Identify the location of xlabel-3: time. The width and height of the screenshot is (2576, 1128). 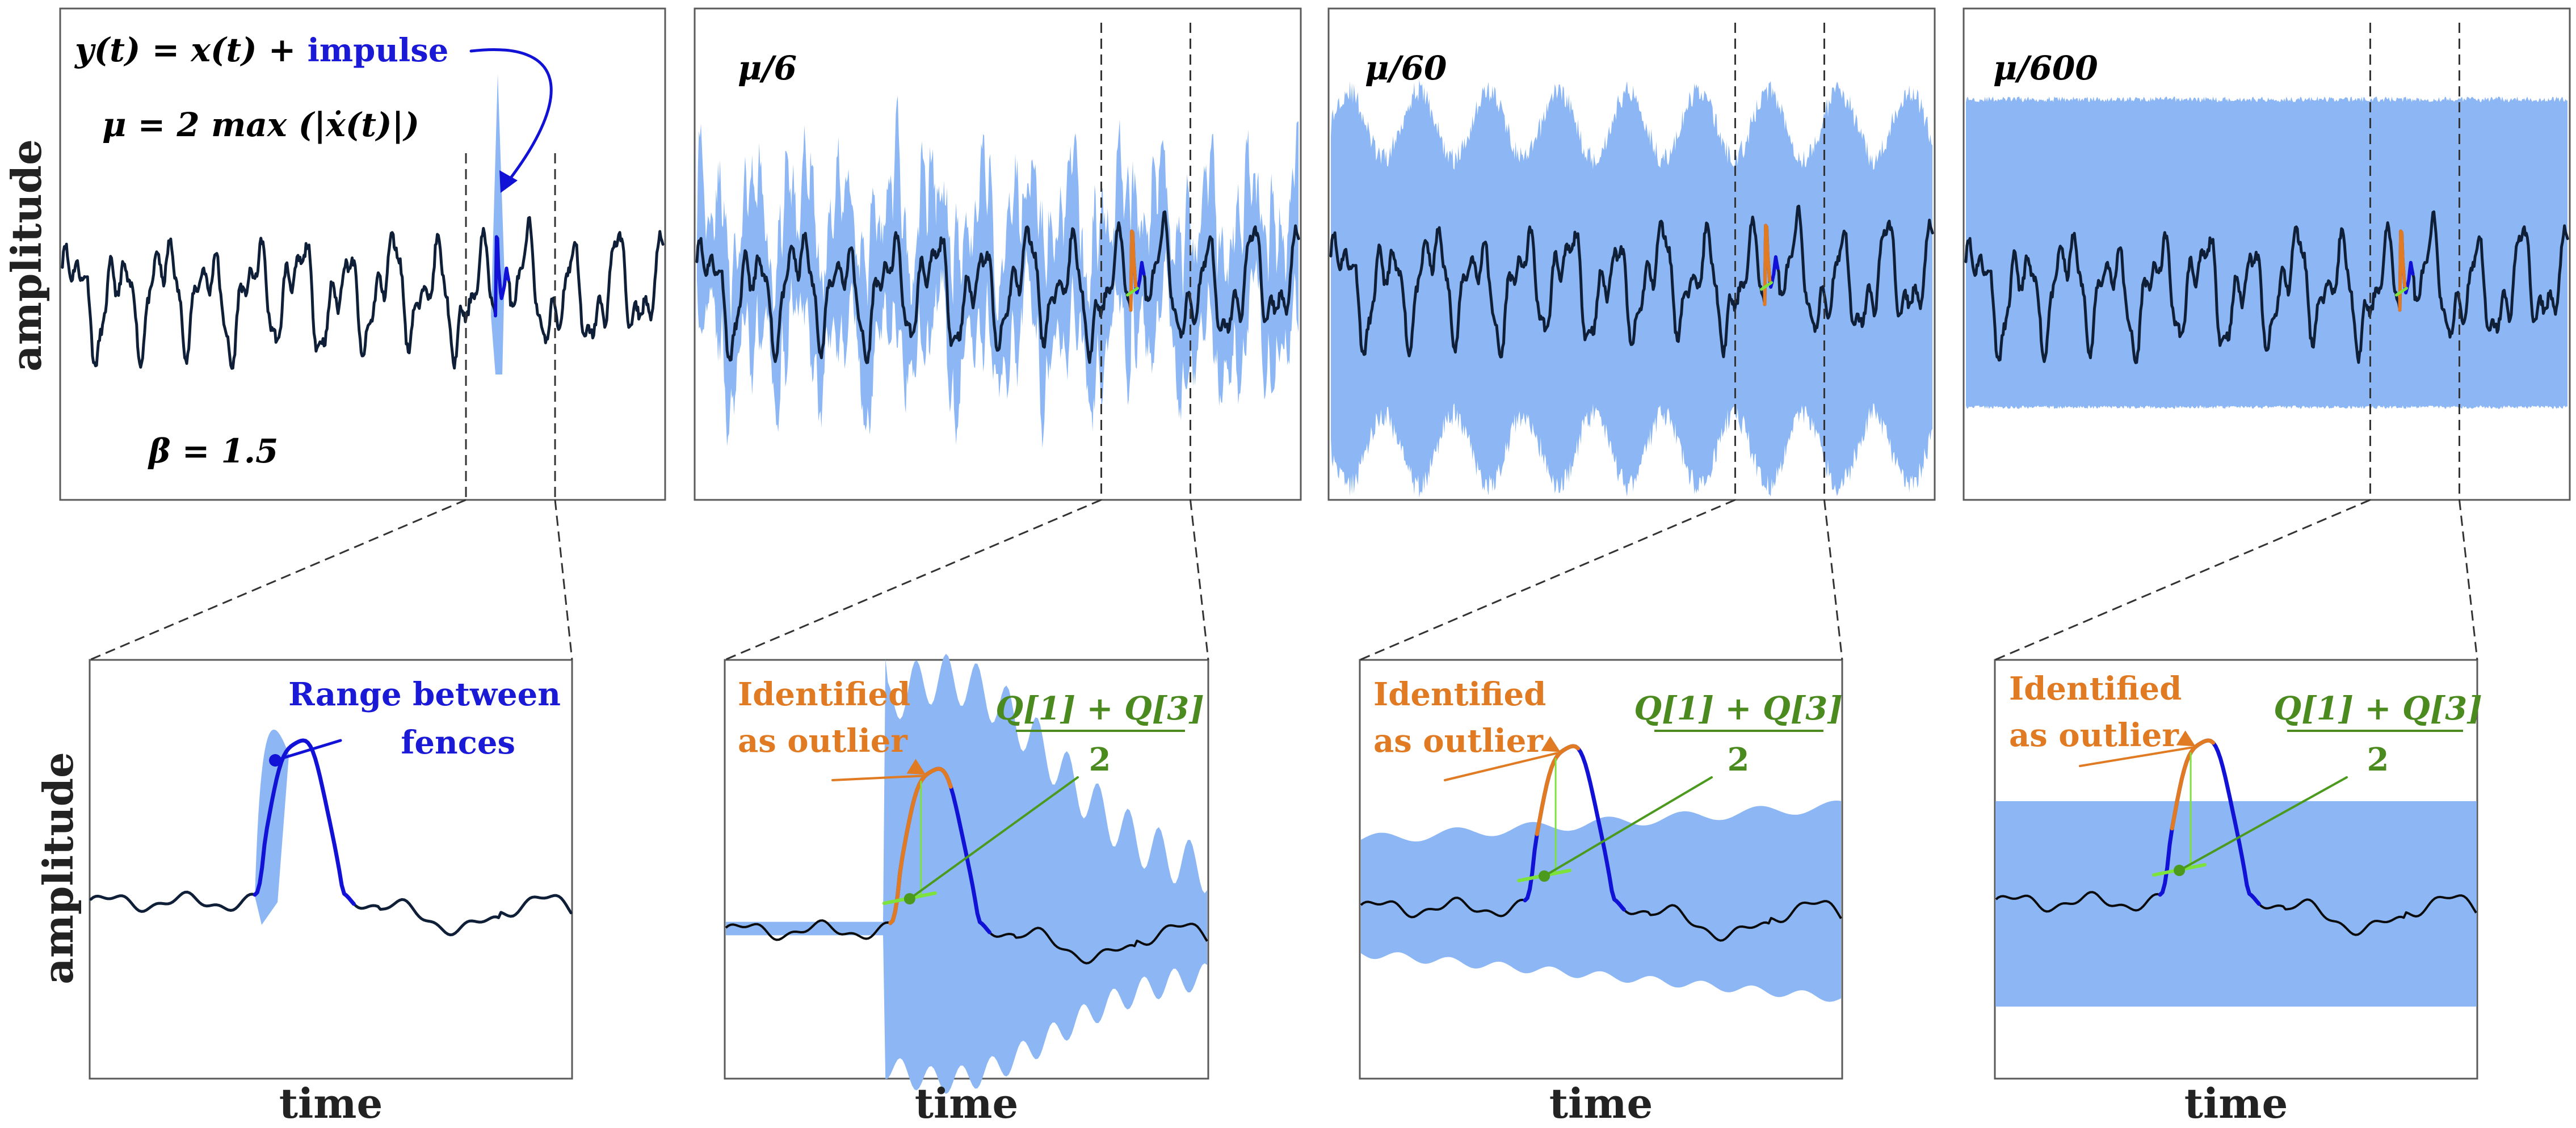
(1601, 1103).